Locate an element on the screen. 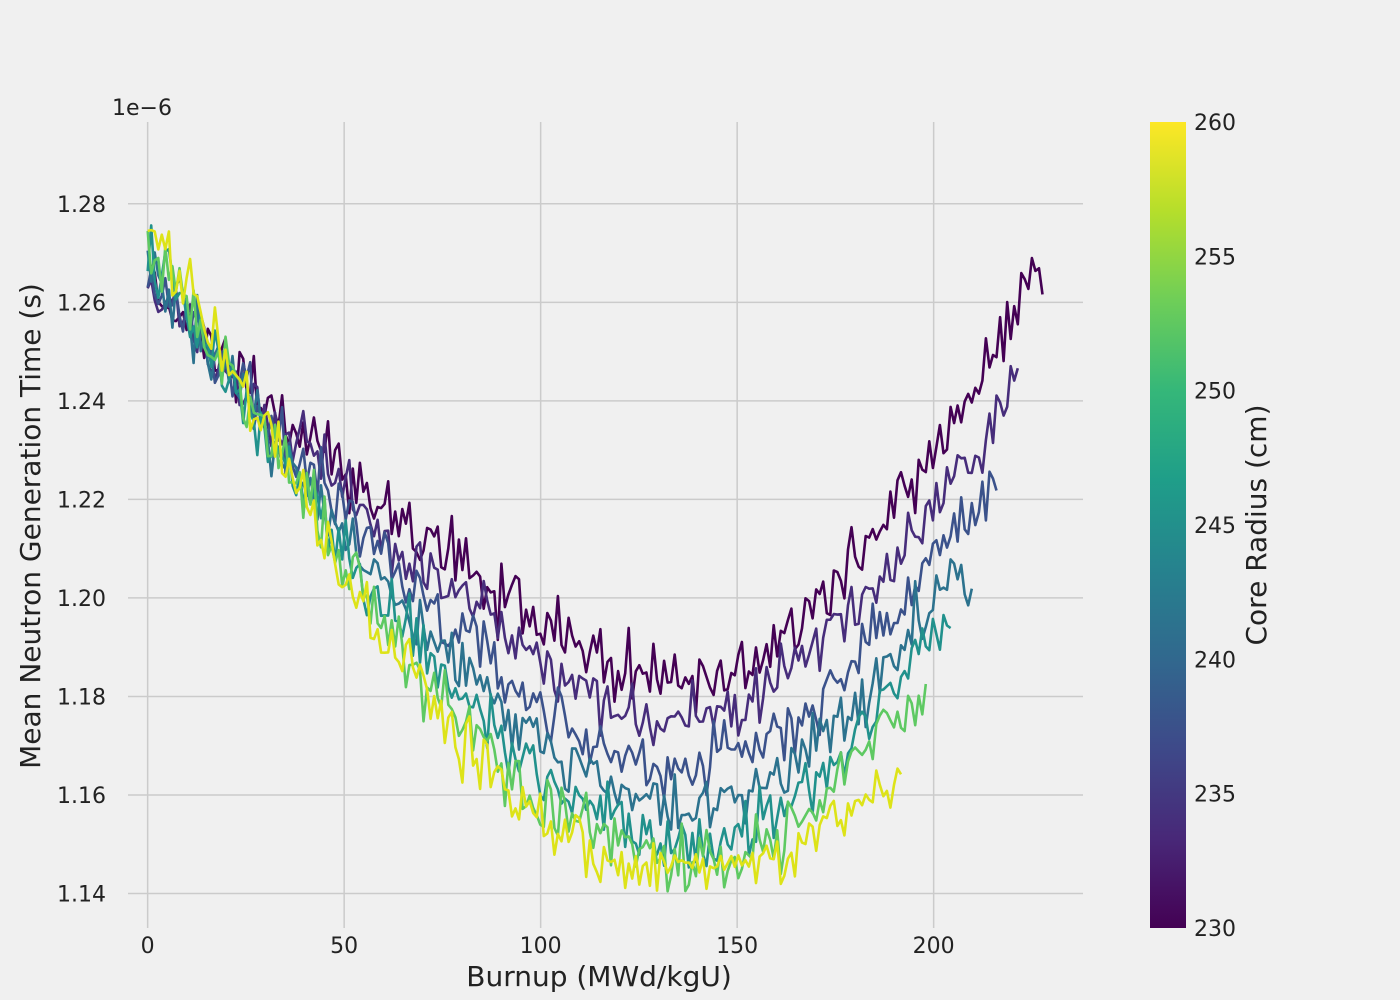 This screenshot has height=1000, width=1400. colorbar-tick-label: 245 is located at coordinates (1215, 526).